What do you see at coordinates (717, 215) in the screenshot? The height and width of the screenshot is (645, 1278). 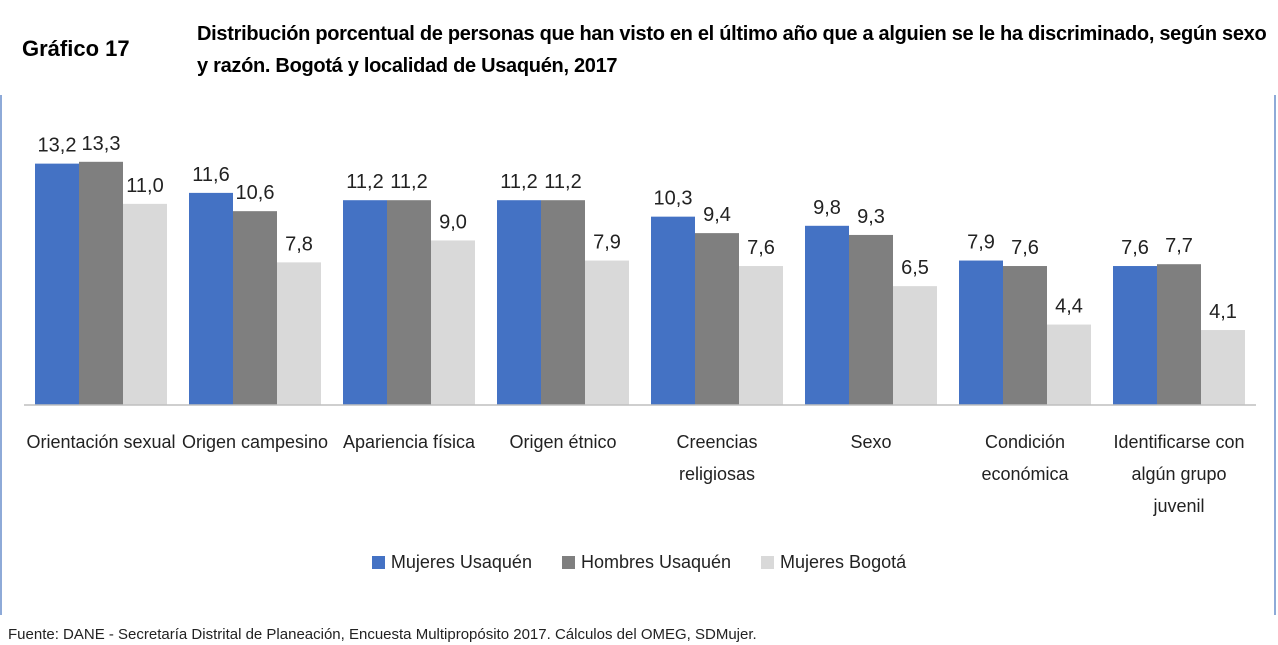 I see `value-label: 9,4` at bounding box center [717, 215].